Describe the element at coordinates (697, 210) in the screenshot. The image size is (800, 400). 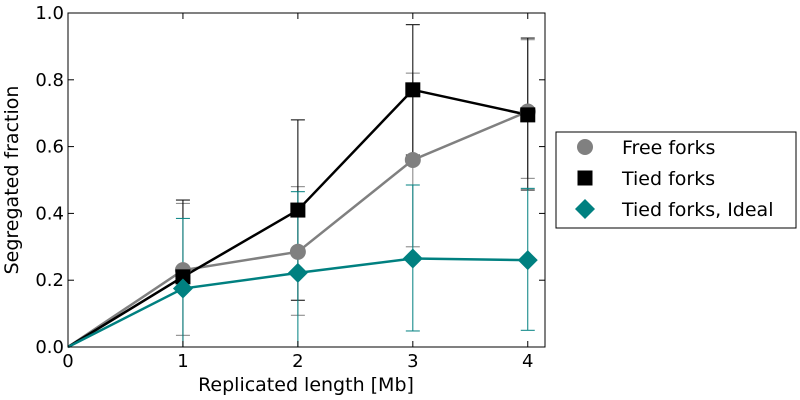
I see `legend-label: Tied forks, Ideal` at that location.